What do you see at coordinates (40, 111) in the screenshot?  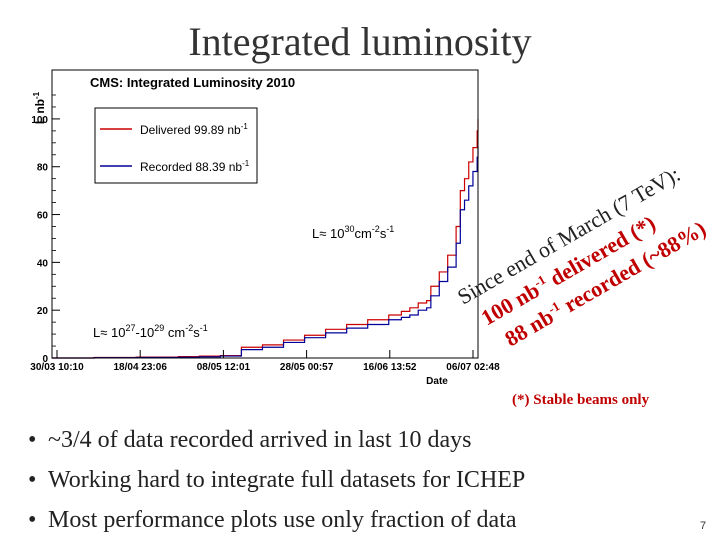 I see `y-axis-label-text: L nb` at bounding box center [40, 111].